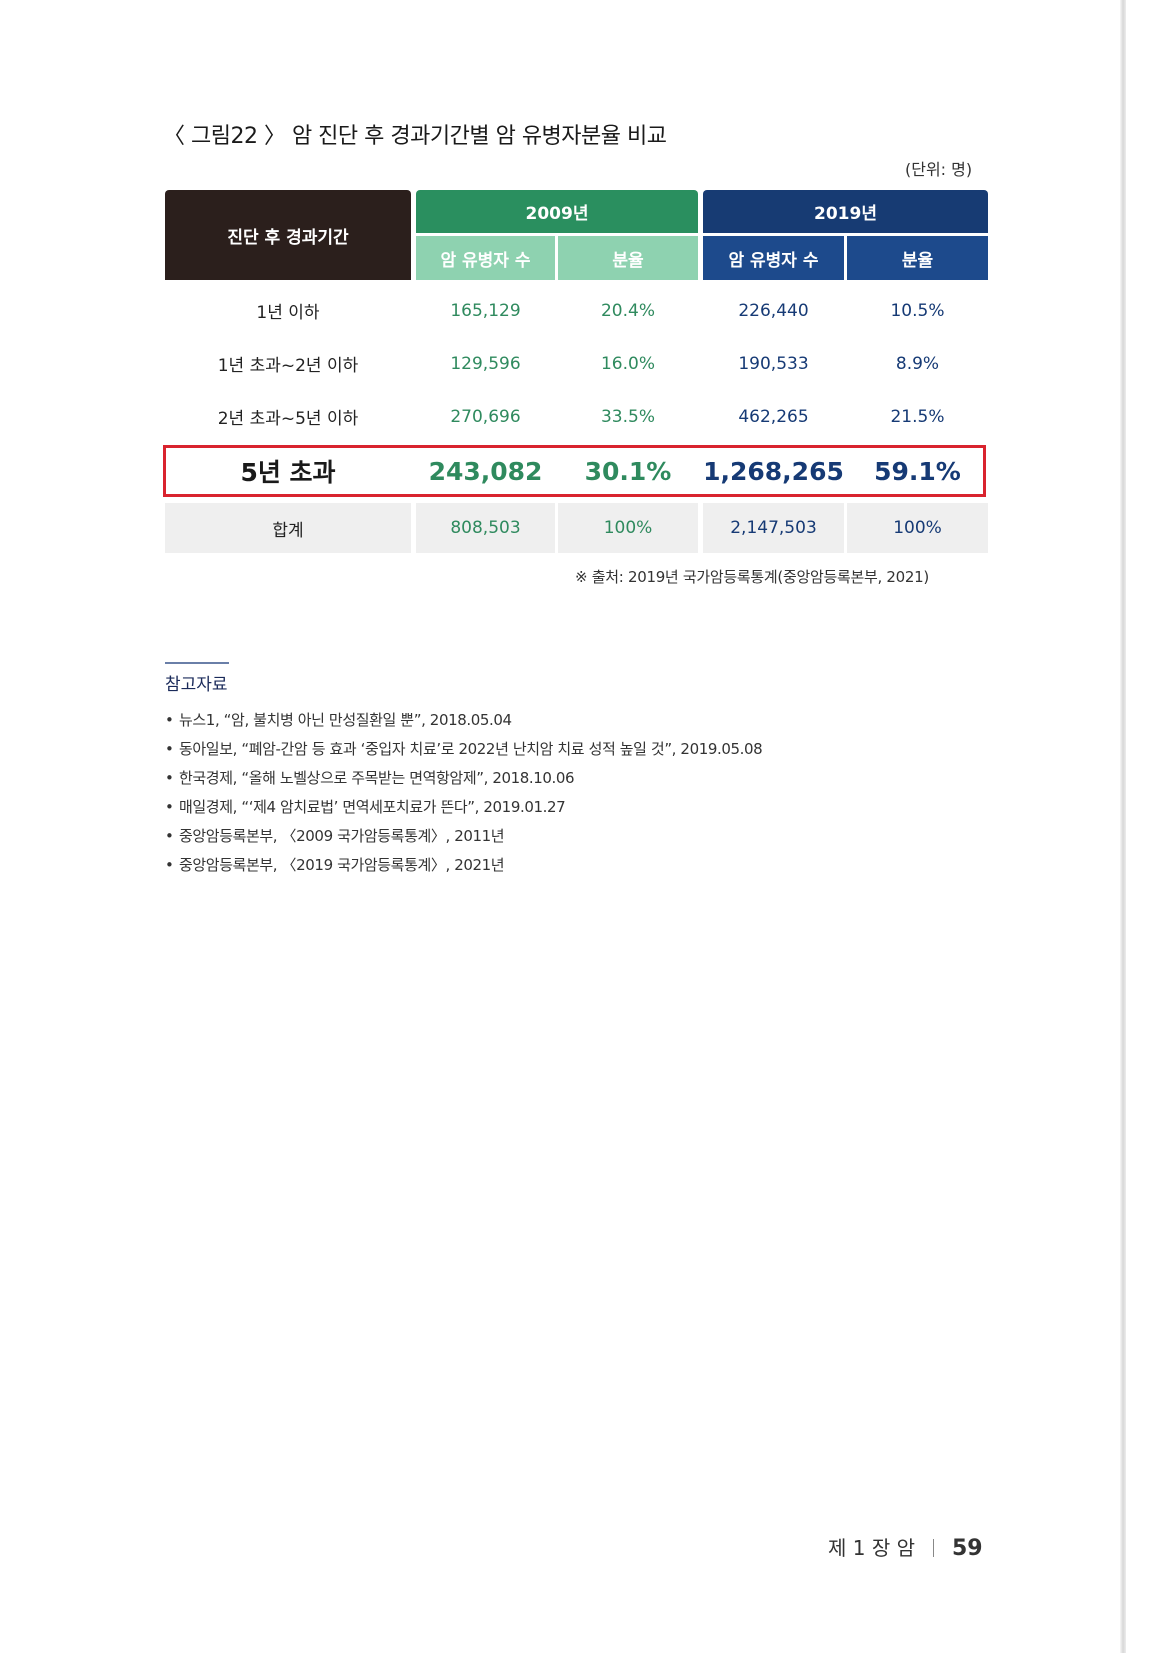 The width and height of the screenshot is (1164, 1653). Describe the element at coordinates (196, 685) in the screenshot. I see `references-title: 참고자료` at that location.